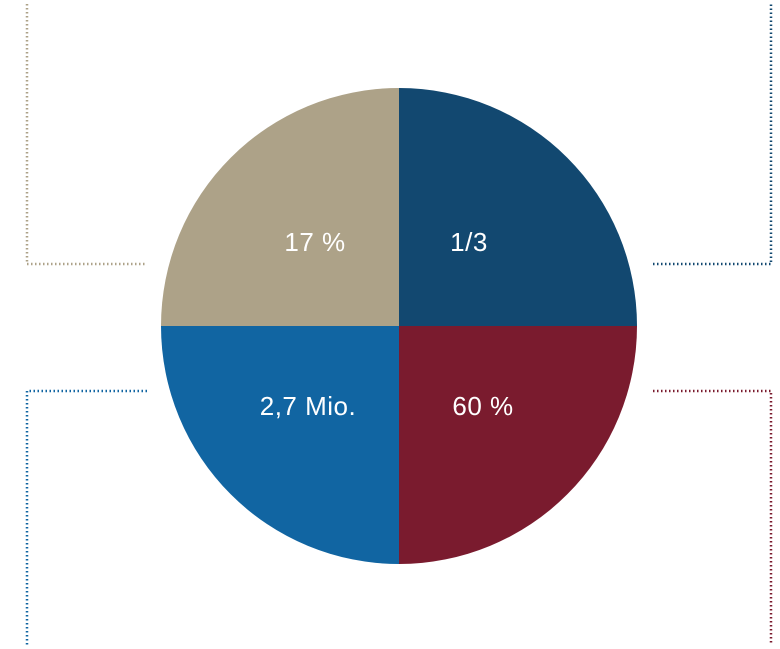 This screenshot has height=649, width=780. I want to click on callout-line-bottom-left, so click(86, 517).